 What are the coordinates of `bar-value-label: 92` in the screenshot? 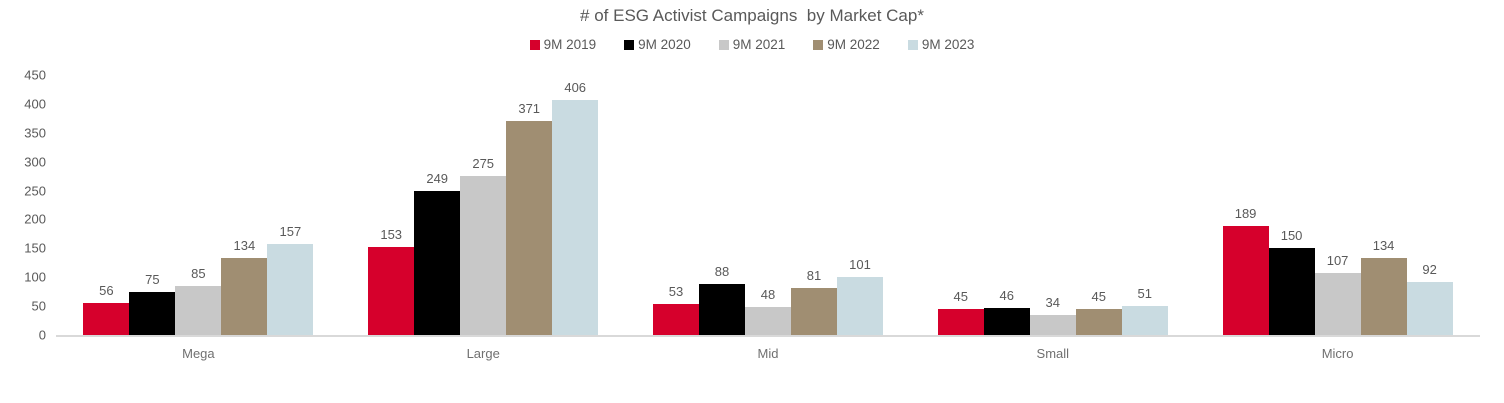 It's located at (1429, 269).